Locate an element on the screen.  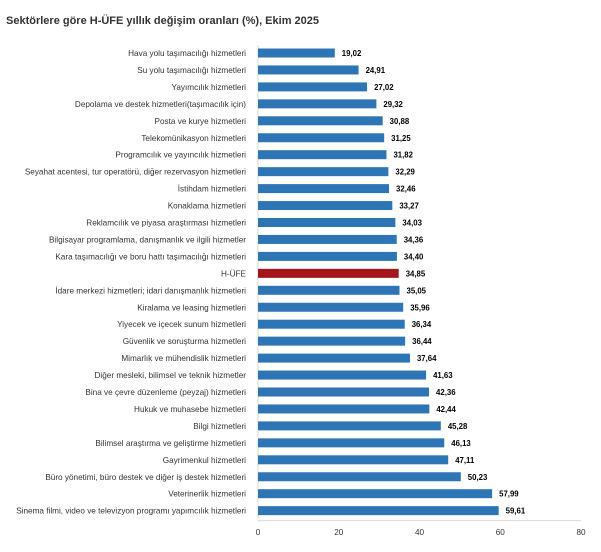
value-label: 42,44 is located at coordinates (446, 409).